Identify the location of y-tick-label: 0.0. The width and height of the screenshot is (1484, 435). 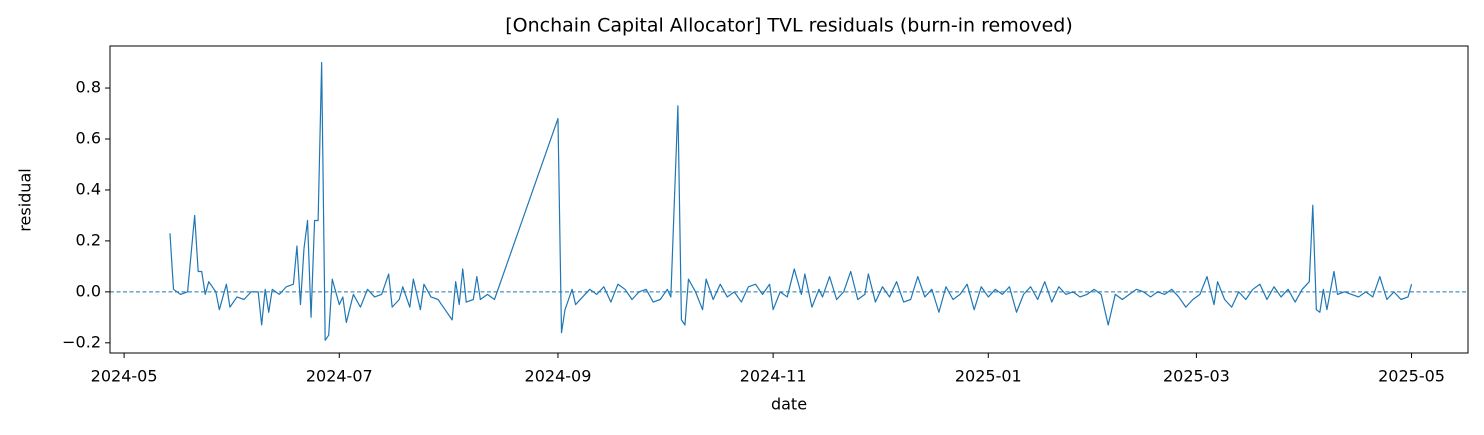
(88, 290).